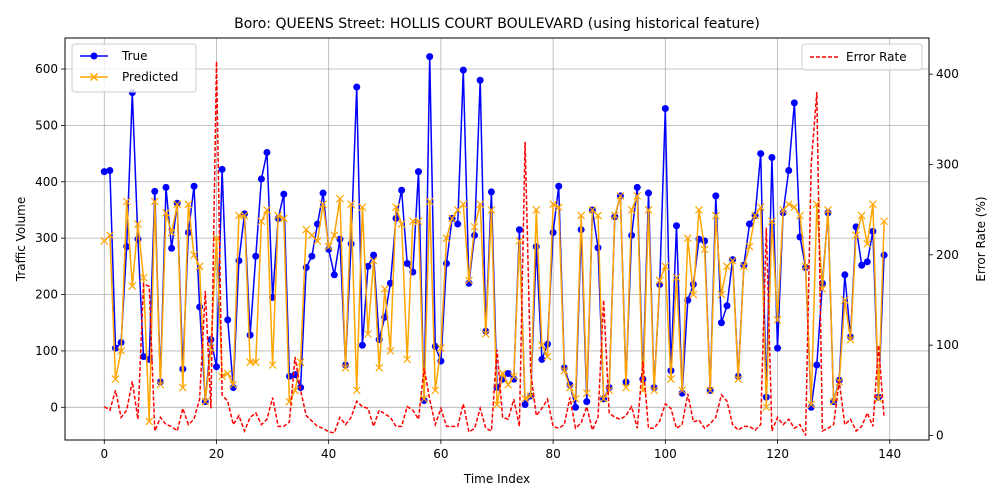 The image size is (1000, 504). Describe the element at coordinates (150, 77) in the screenshot. I see `legend-predicted-label: Predicted` at that location.